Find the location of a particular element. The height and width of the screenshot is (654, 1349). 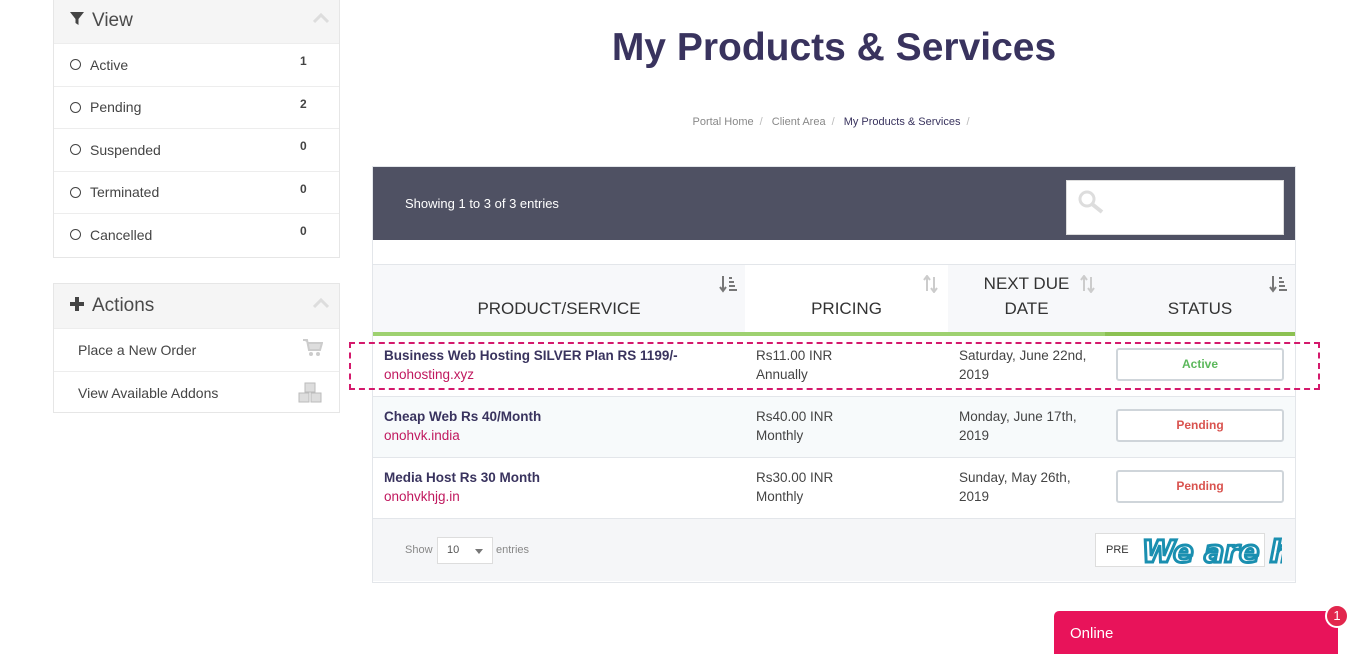

entries-length-value: 10 is located at coordinates (453, 550).